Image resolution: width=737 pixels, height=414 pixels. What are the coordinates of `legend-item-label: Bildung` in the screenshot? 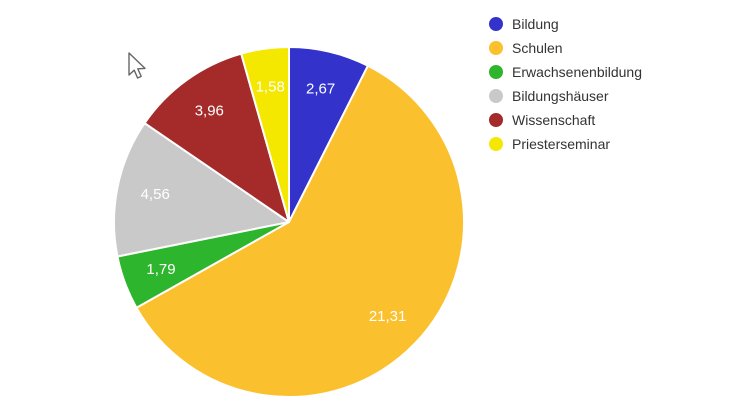 It's located at (535, 24).